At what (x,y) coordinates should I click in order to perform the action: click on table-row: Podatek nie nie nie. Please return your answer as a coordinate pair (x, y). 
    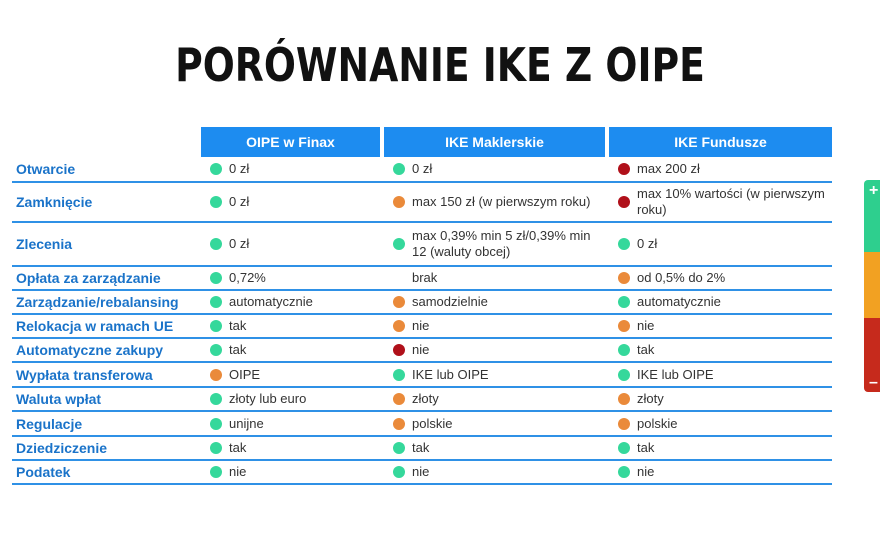
    Looking at the image, I should click on (422, 473).